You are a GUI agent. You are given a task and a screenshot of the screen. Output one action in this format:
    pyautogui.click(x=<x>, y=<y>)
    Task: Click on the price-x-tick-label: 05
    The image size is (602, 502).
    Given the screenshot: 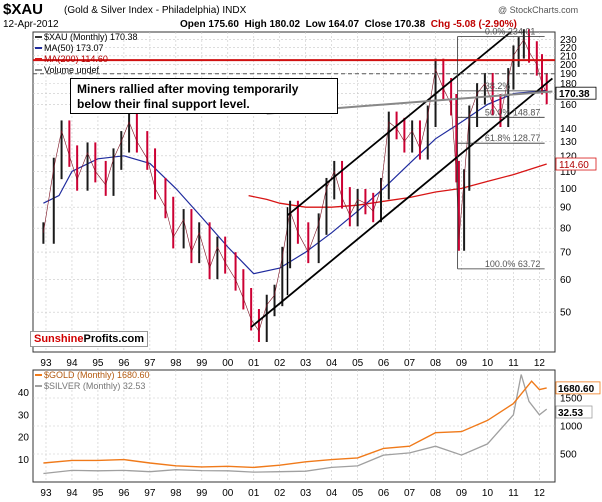 What is the action you would take?
    pyautogui.click(x=358, y=363)
    